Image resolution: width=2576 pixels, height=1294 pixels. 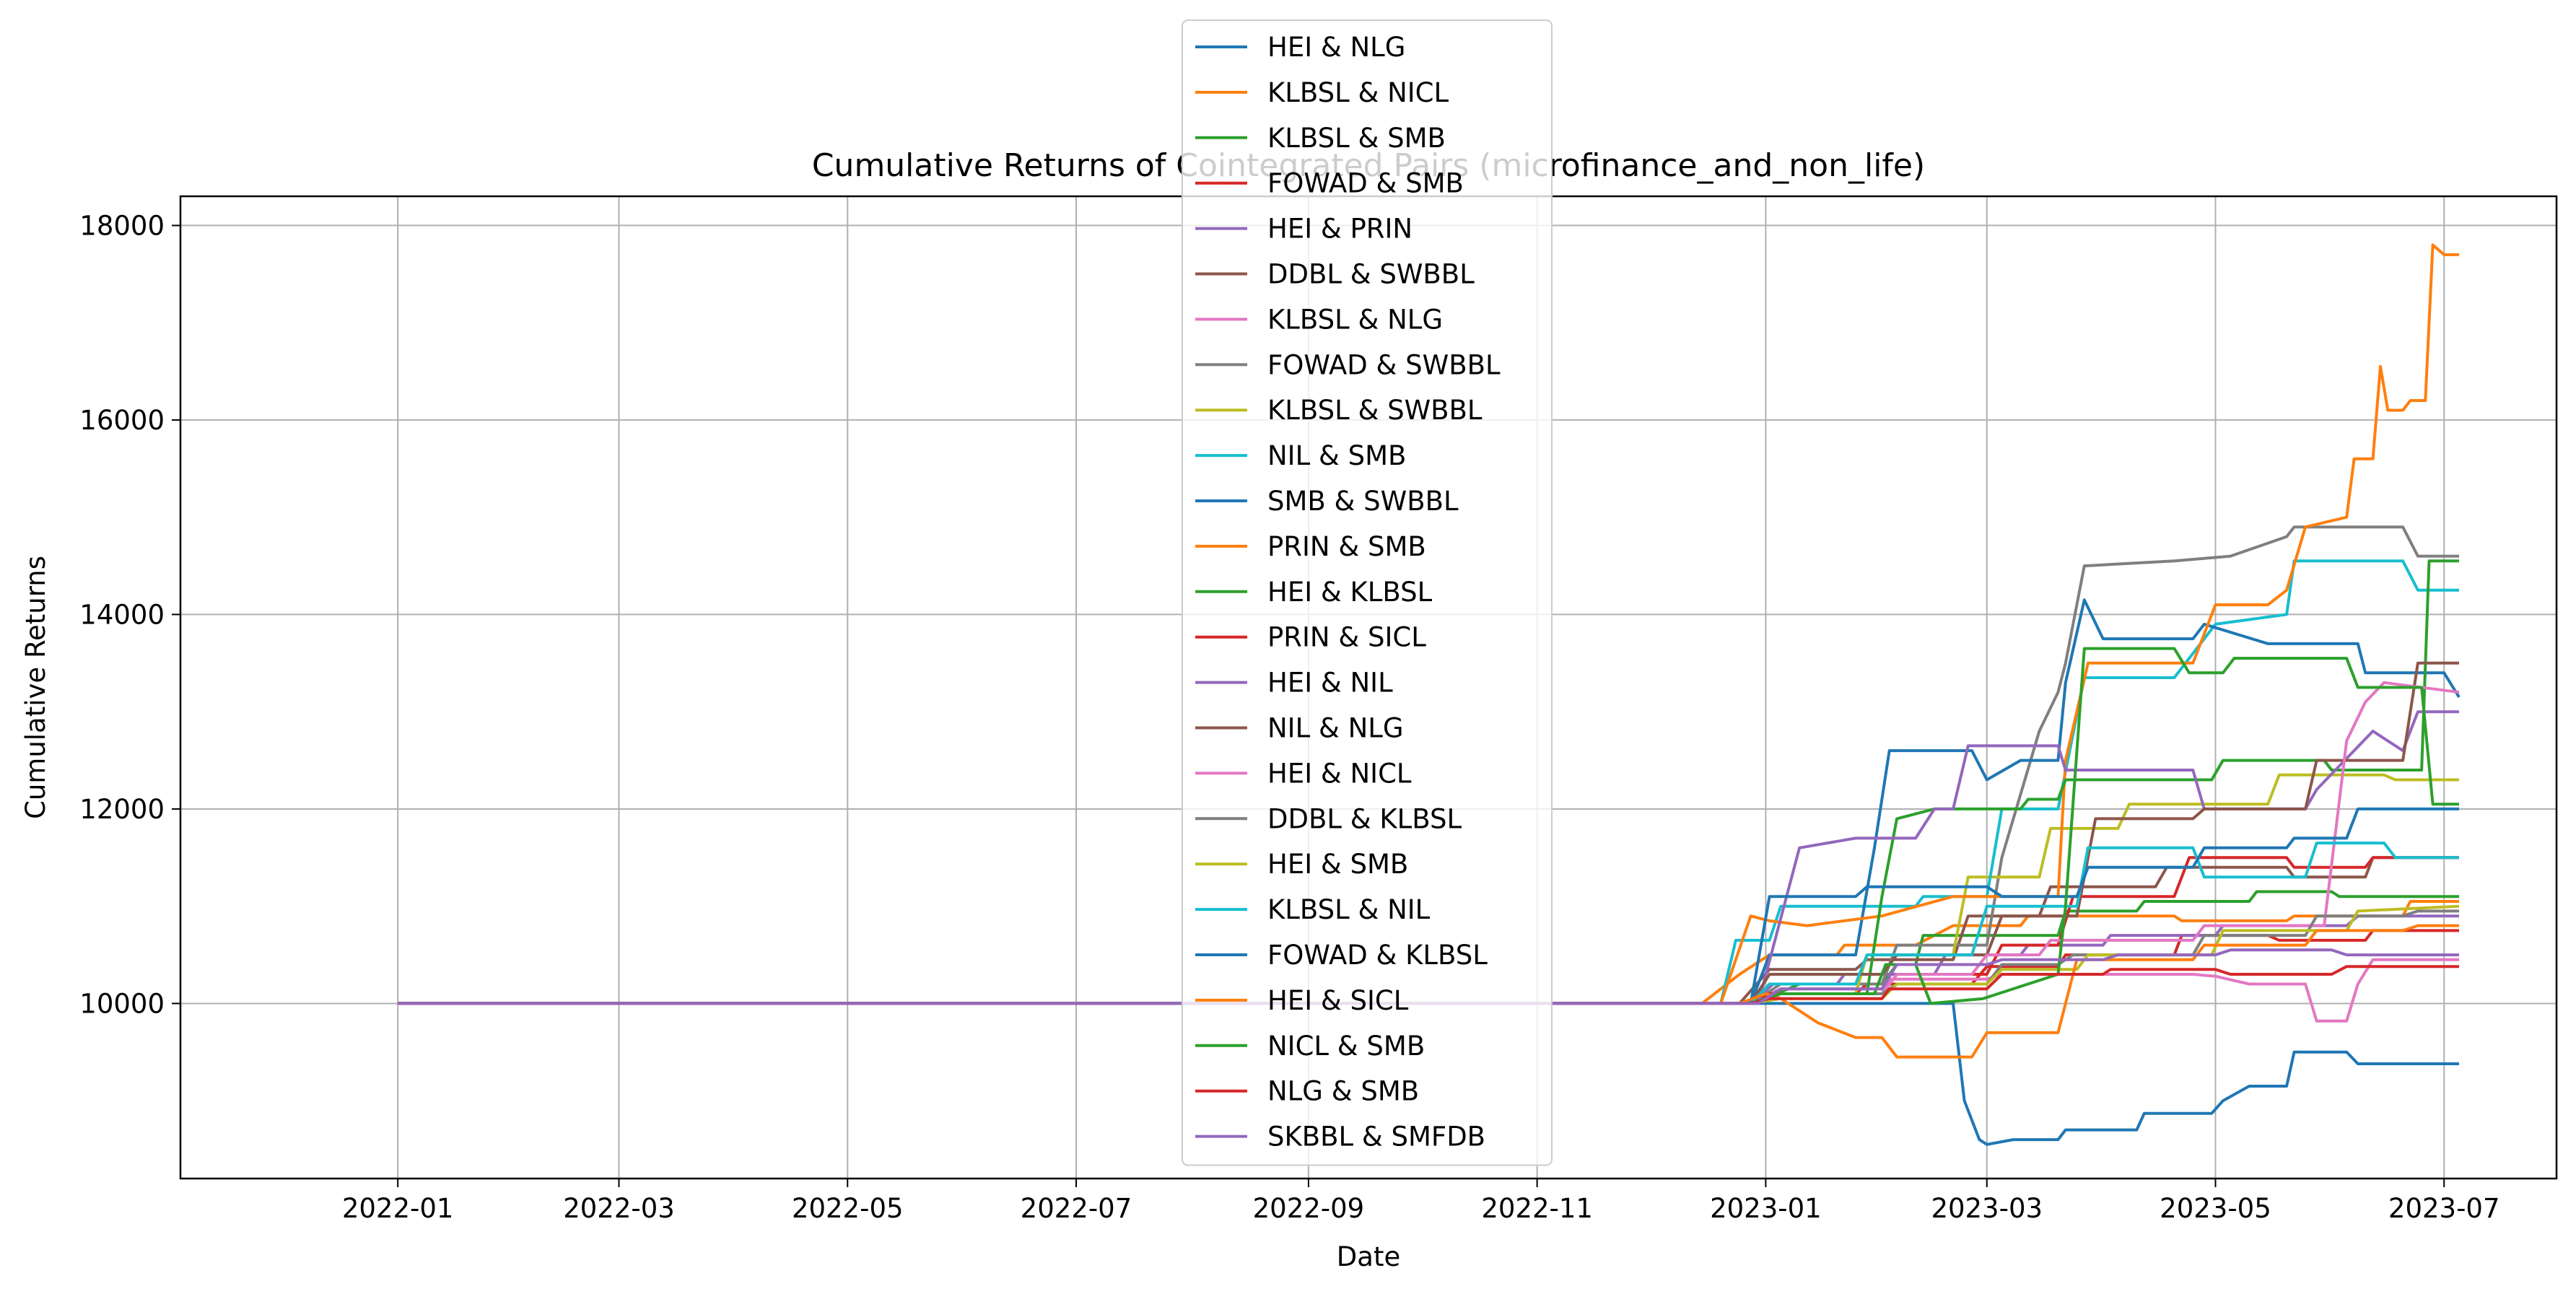 What do you see at coordinates (1355, 319) in the screenshot?
I see `legend-entry: KLBSL & NLG` at bounding box center [1355, 319].